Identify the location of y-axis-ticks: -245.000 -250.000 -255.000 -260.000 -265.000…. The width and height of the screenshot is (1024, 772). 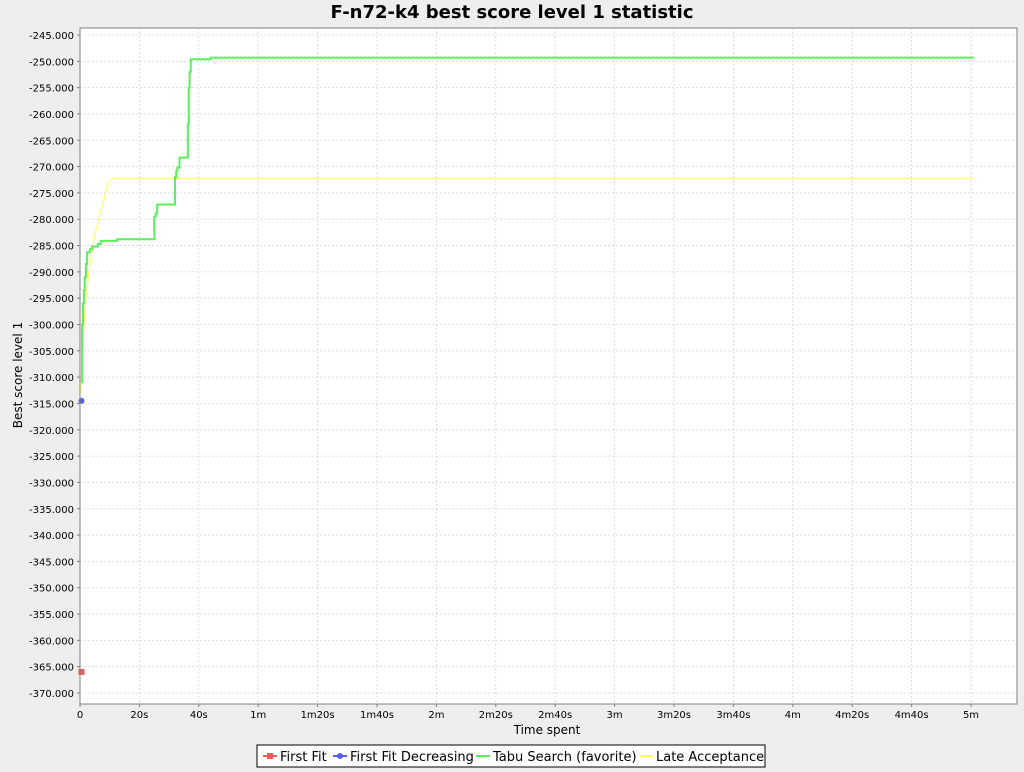
(54, 365).